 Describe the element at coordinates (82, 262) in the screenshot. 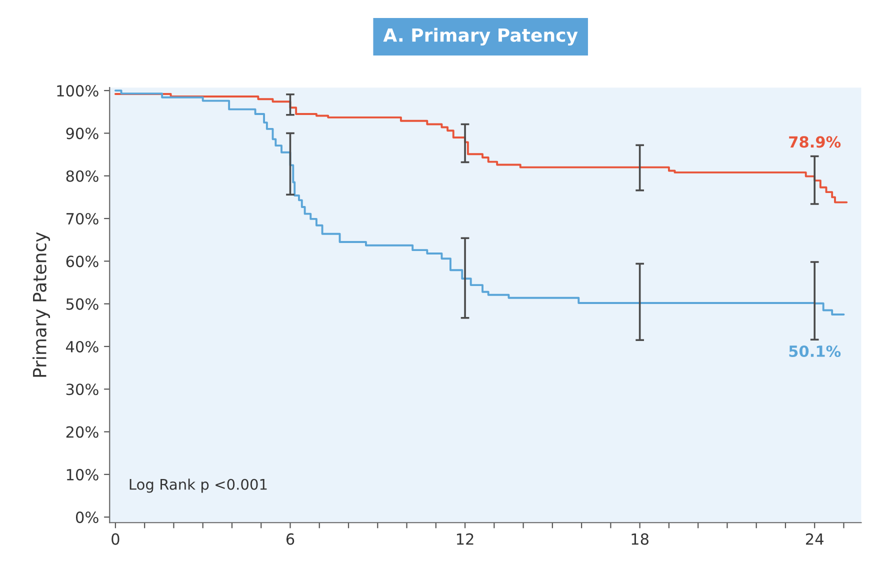

I see `y-tick-label: 60%` at that location.